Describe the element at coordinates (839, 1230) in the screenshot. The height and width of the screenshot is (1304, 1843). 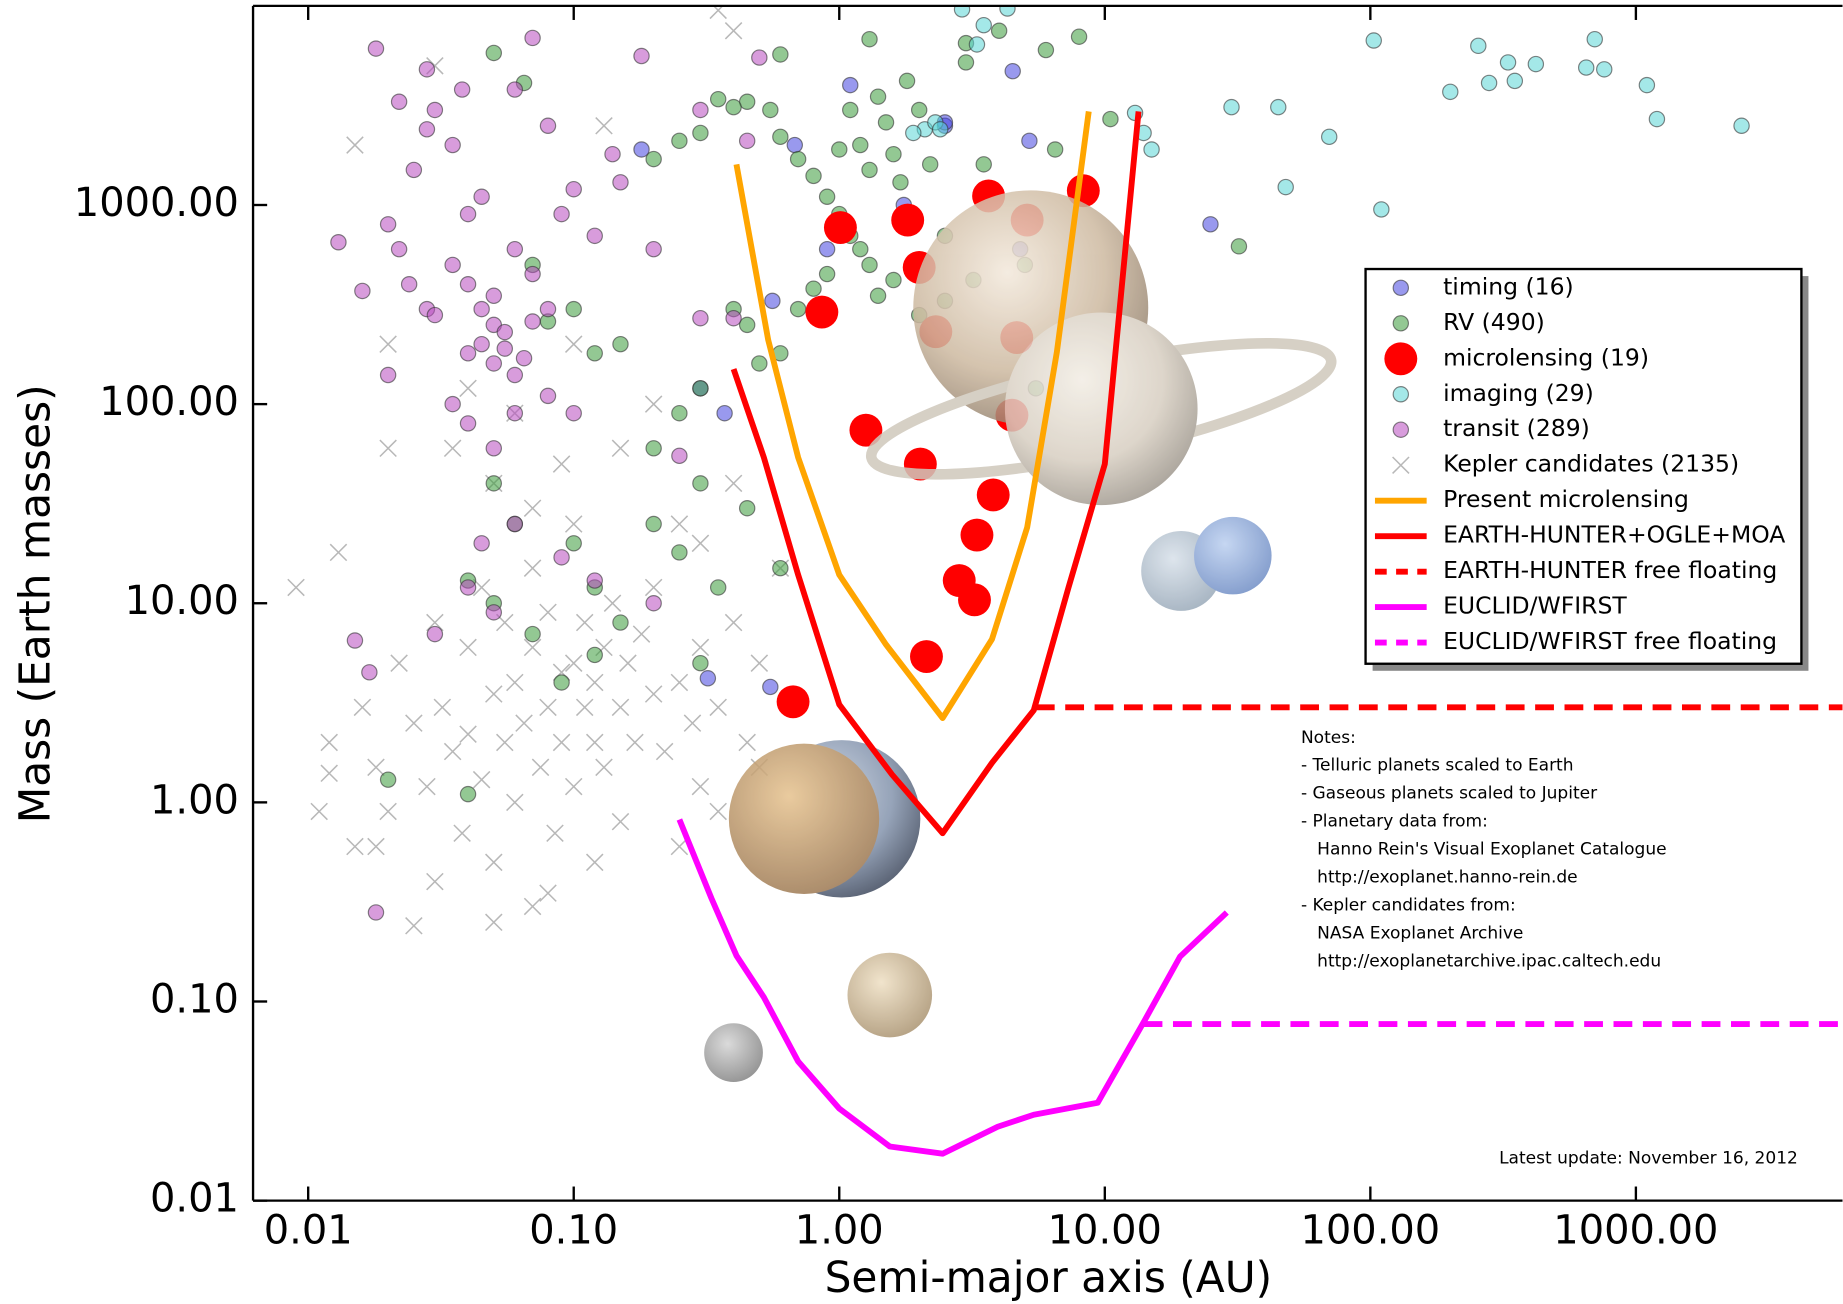
I see `x-tick-label: 1.00` at that location.